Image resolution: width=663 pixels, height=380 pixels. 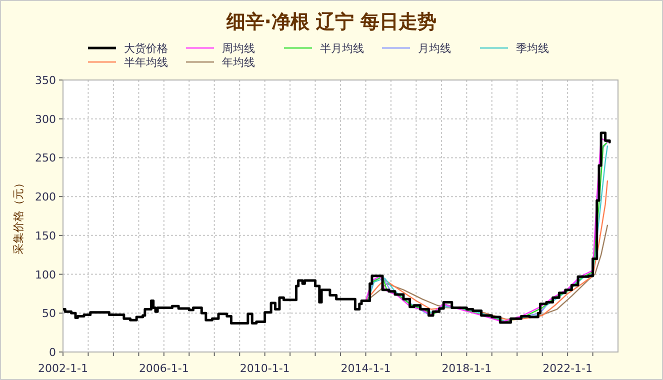 What do you see at coordinates (331, 22) in the screenshot?
I see `chart-title: 细辛·净根 辽宁 每日走势` at bounding box center [331, 22].